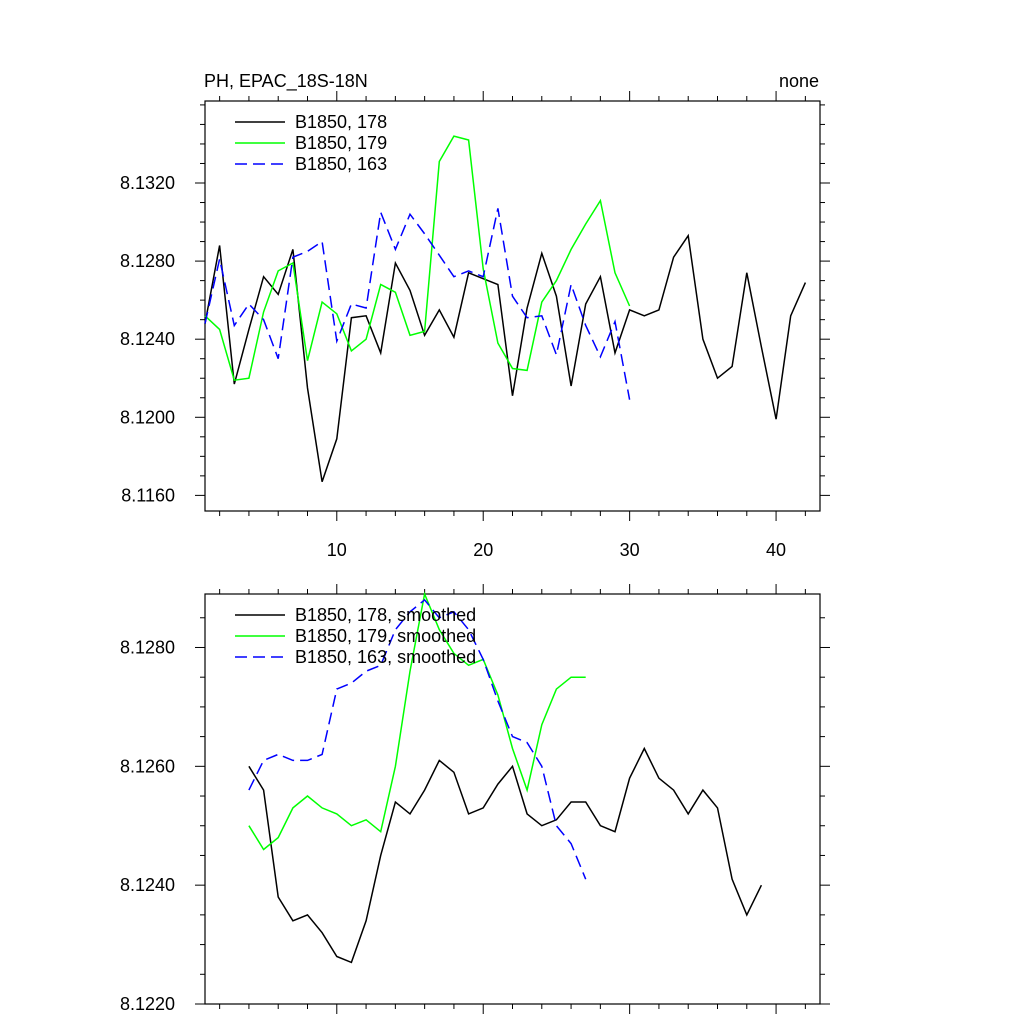 Image resolution: width=1024 pixels, height=1024 pixels. Describe the element at coordinates (286, 81) in the screenshot. I see `chart-title: PH, EPAC_18S-18N` at that location.